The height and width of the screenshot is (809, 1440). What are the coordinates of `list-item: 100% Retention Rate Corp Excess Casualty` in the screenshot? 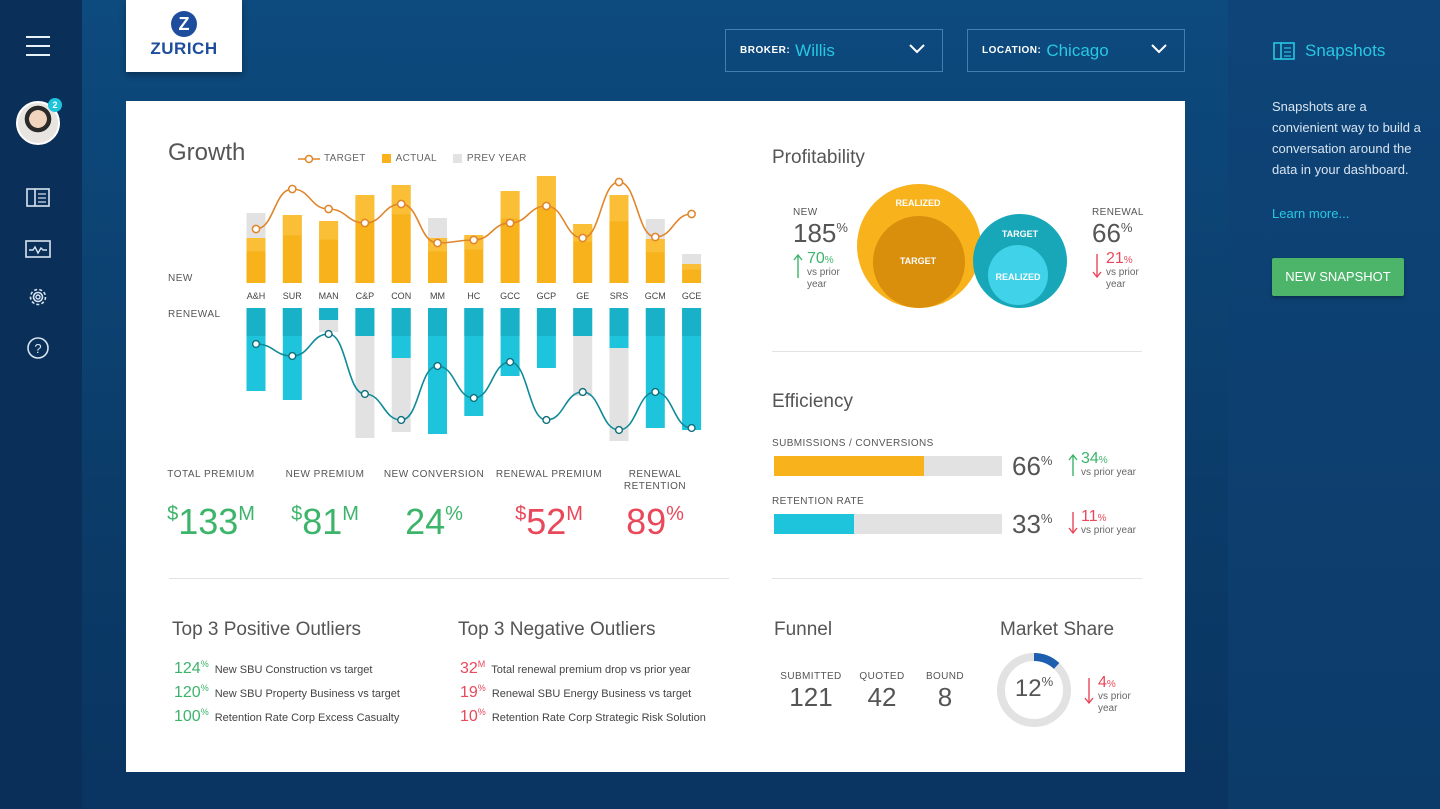 It's located at (287, 716).